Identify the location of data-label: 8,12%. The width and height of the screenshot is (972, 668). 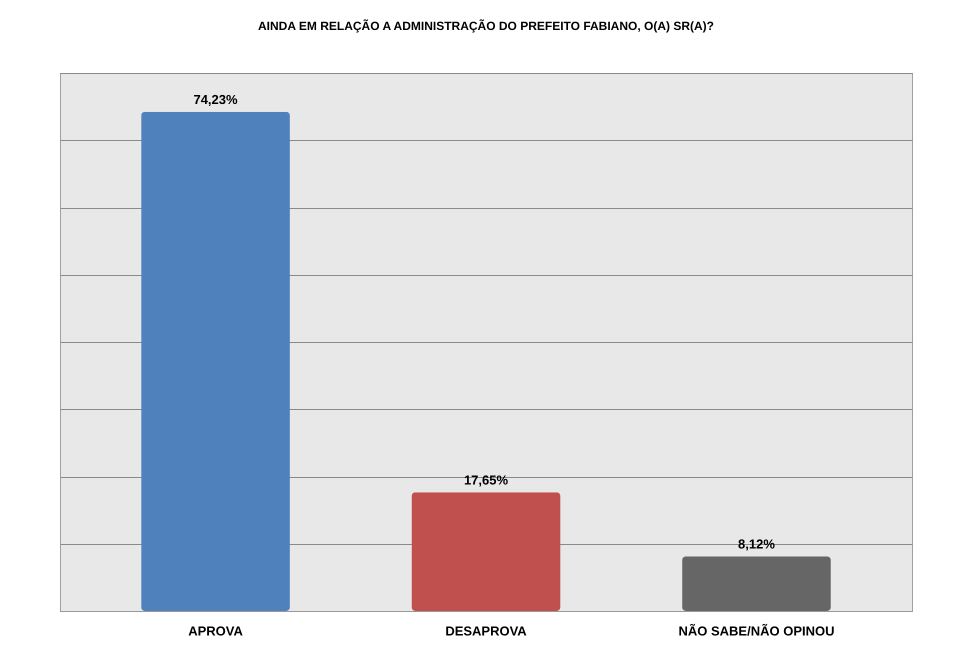
(757, 544).